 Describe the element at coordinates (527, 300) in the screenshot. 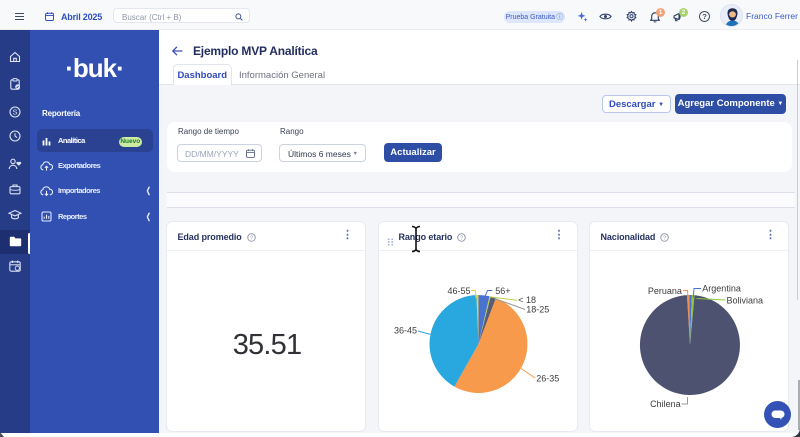

I see `svg-text: < 18` at that location.